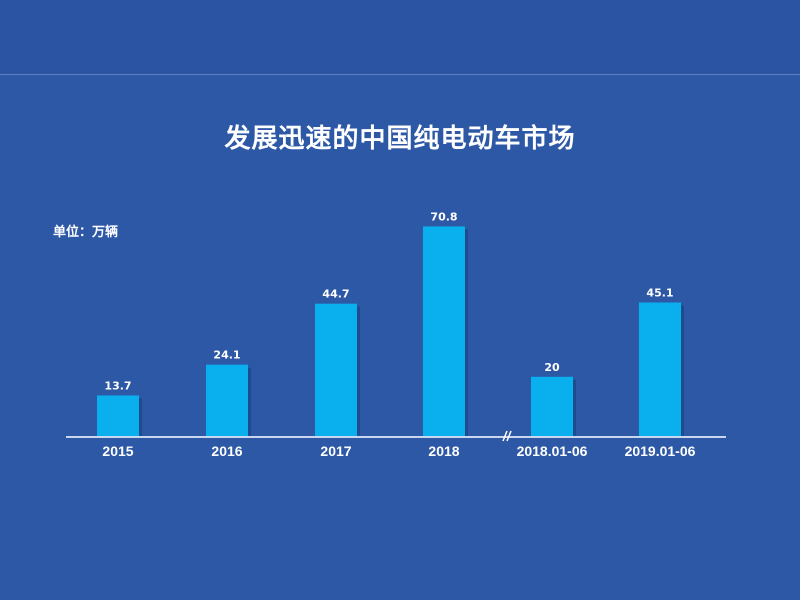  I want to click on value-label: 45.1, so click(659, 293).